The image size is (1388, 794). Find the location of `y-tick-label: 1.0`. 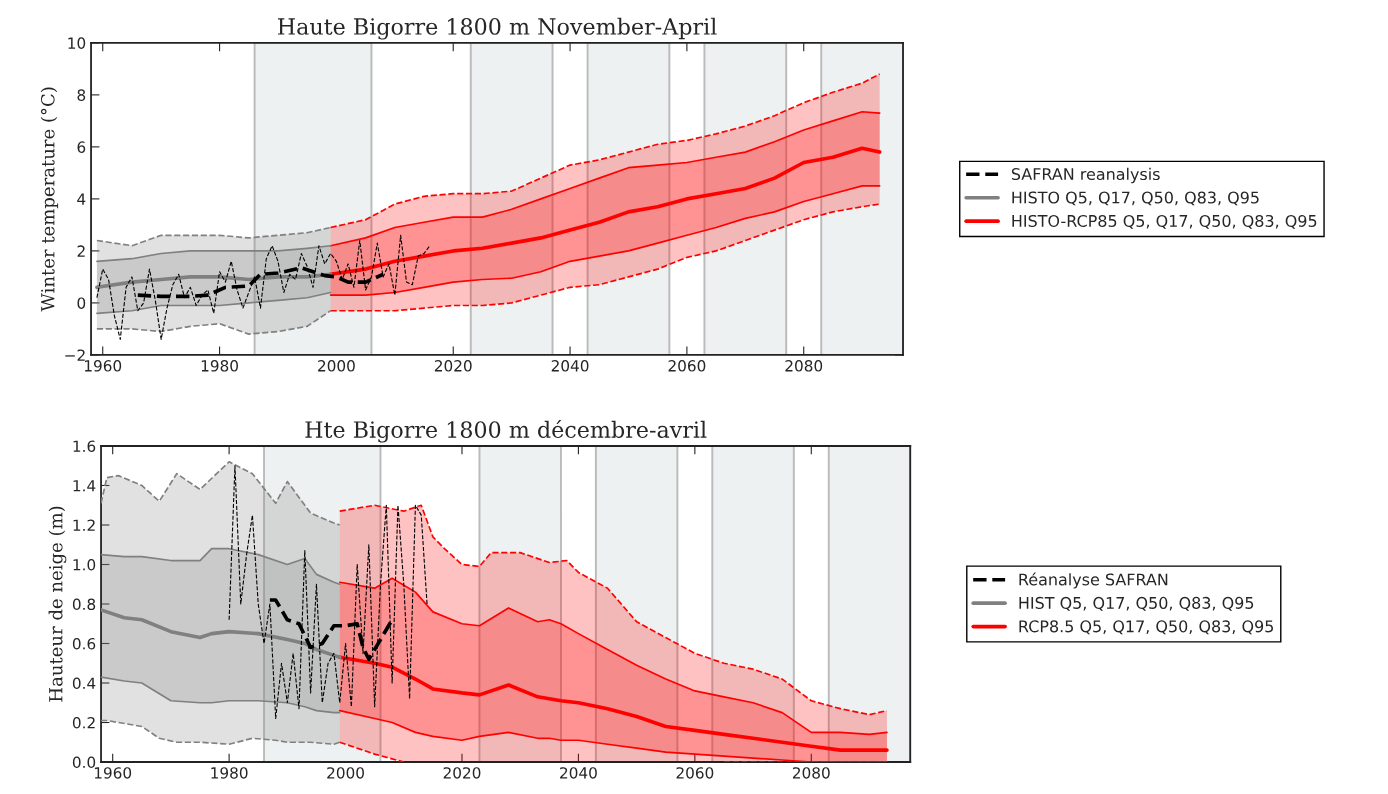

y-tick-label: 1.0 is located at coordinates (84, 564).